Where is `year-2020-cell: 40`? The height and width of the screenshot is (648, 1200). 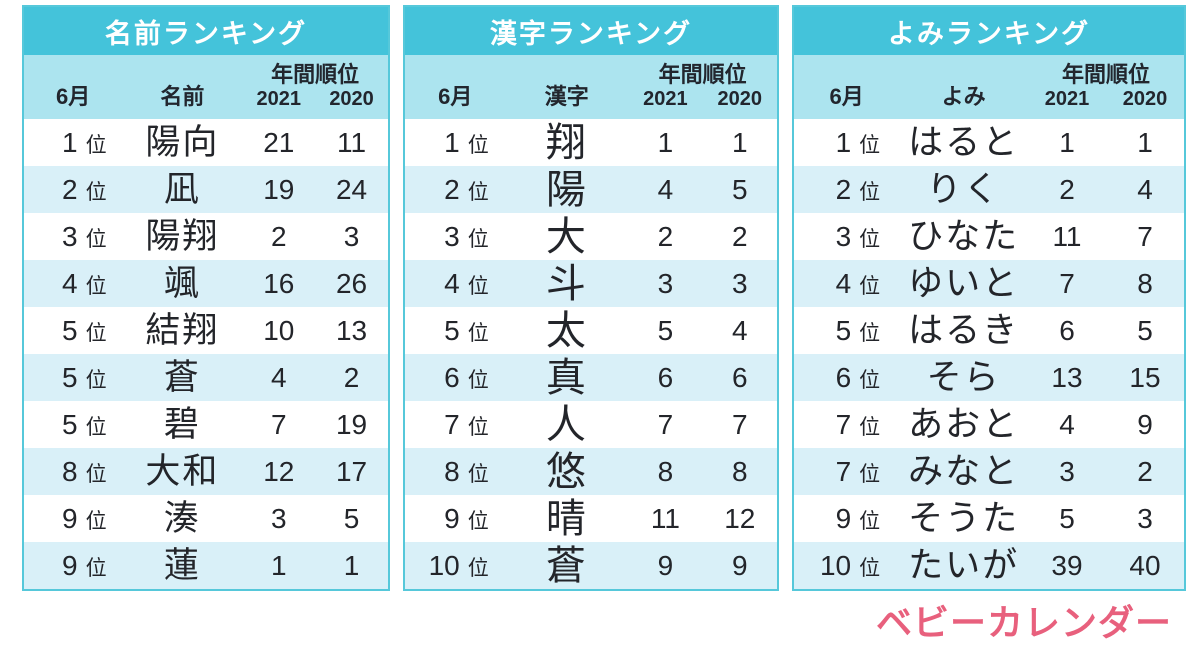 year-2020-cell: 40 is located at coordinates (1145, 565).